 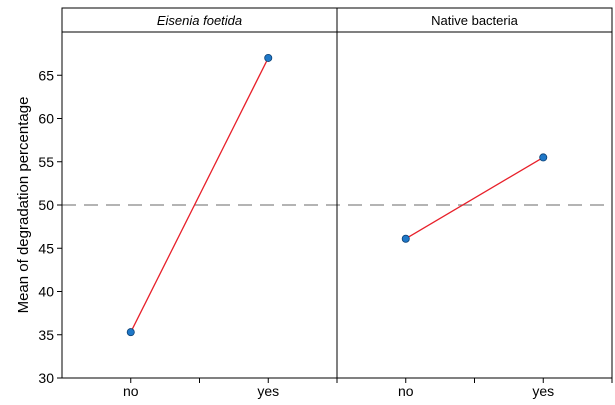 I want to click on panel-title-native-bacteria: Native bacteria, so click(x=474, y=20).